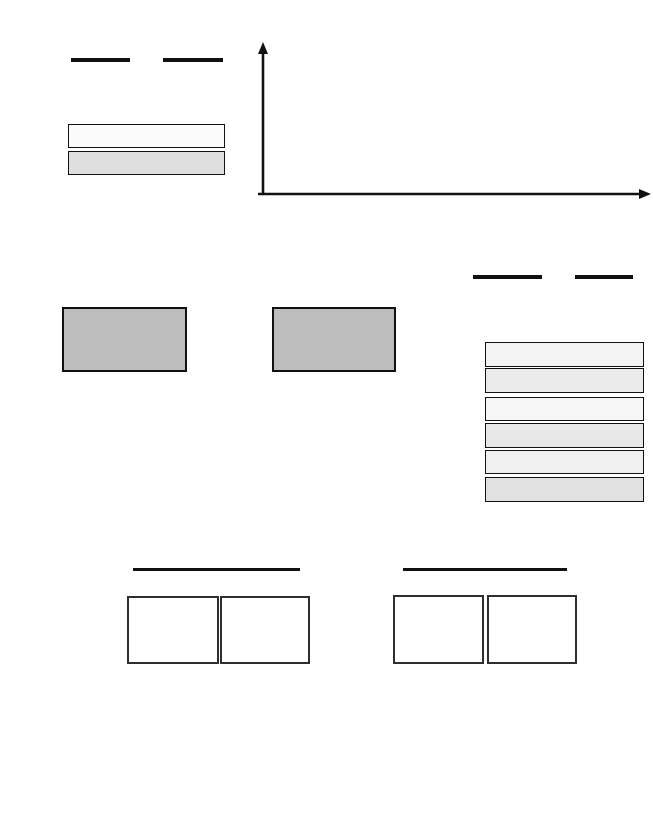 This screenshot has height=828, width=653. What do you see at coordinates (334, 339) in the screenshot?
I see `colony-dish-photo-ha22t` at bounding box center [334, 339].